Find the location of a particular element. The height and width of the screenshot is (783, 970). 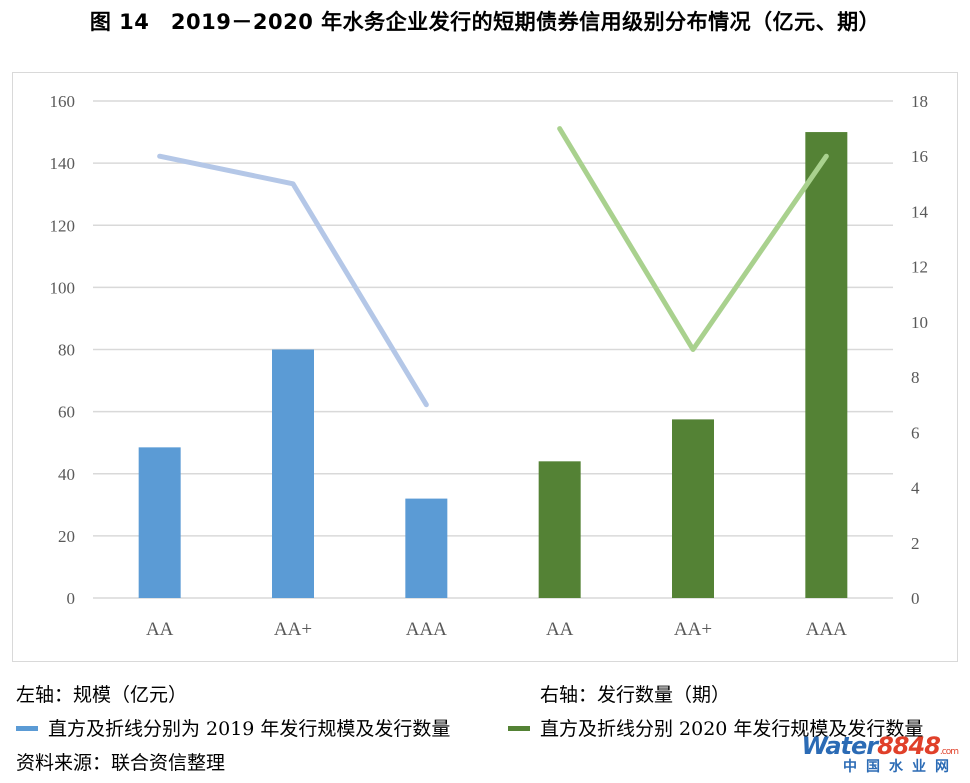

right-tick-label: 10 is located at coordinates (919, 322).